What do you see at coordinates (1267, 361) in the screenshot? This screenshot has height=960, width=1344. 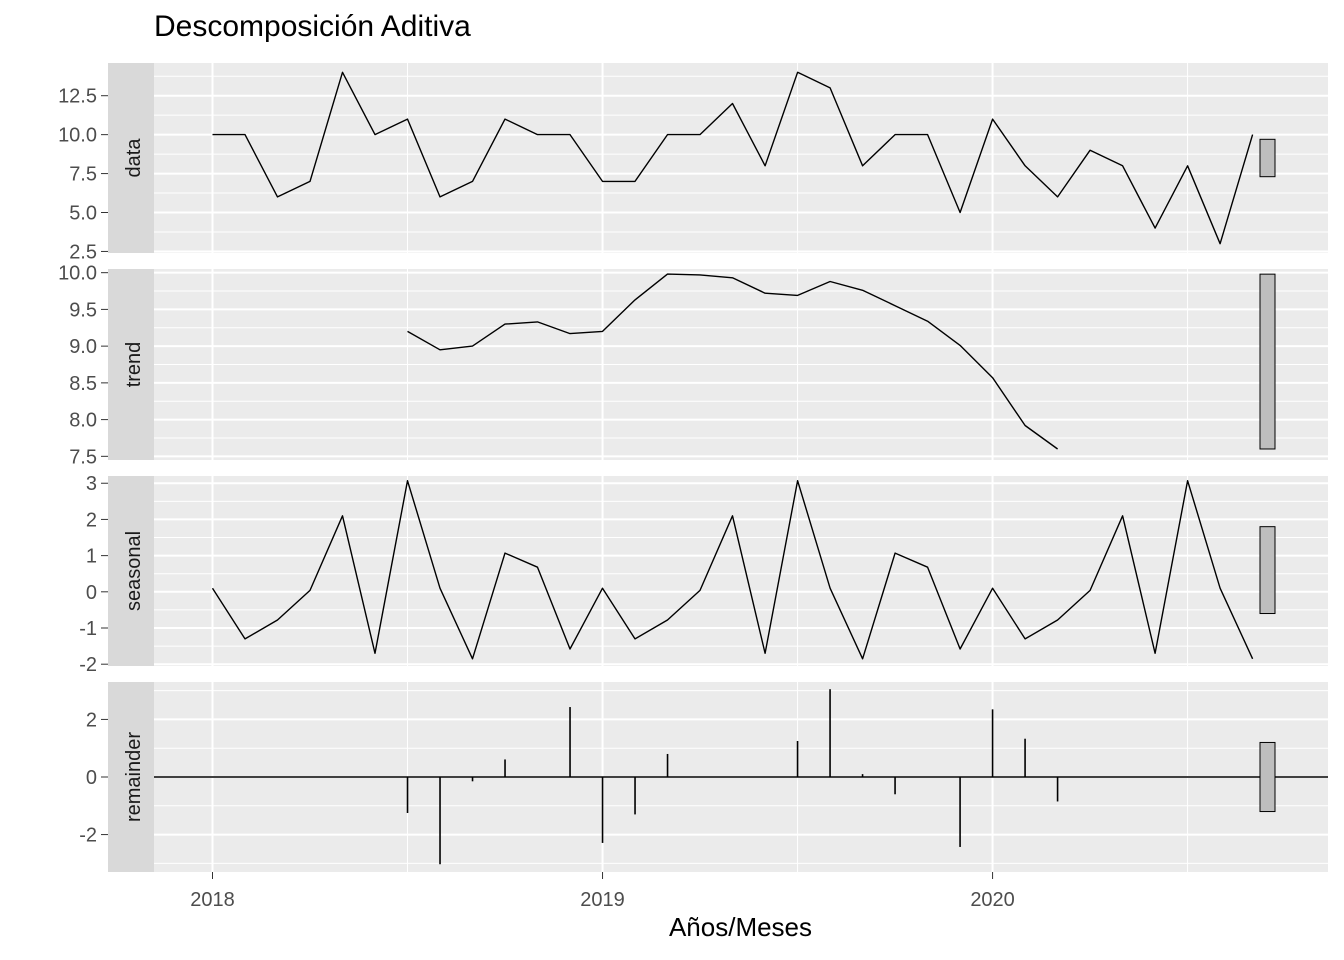 I see `range-bar-trend` at bounding box center [1267, 361].